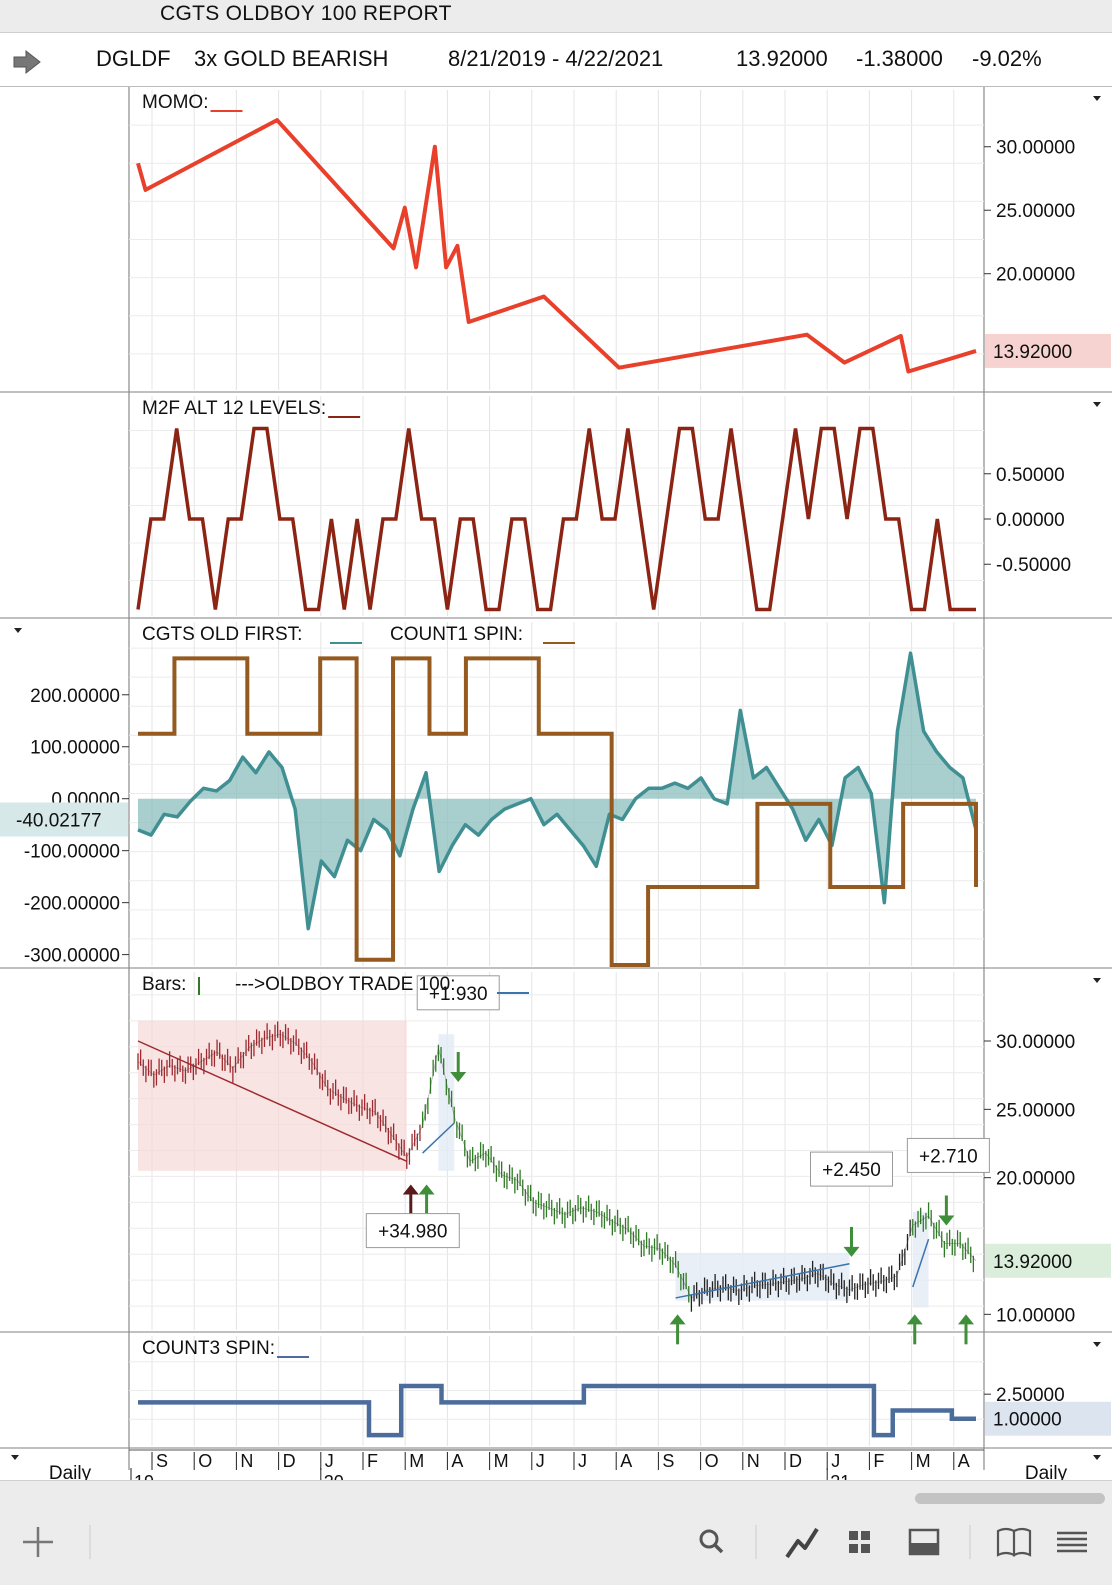 The height and width of the screenshot is (1585, 1112). What do you see at coordinates (556, 1464) in the screenshot?
I see `x-axis: S O N D J F M A M J J A S O N D J F M A 19 20 21 Daily Daily` at bounding box center [556, 1464].